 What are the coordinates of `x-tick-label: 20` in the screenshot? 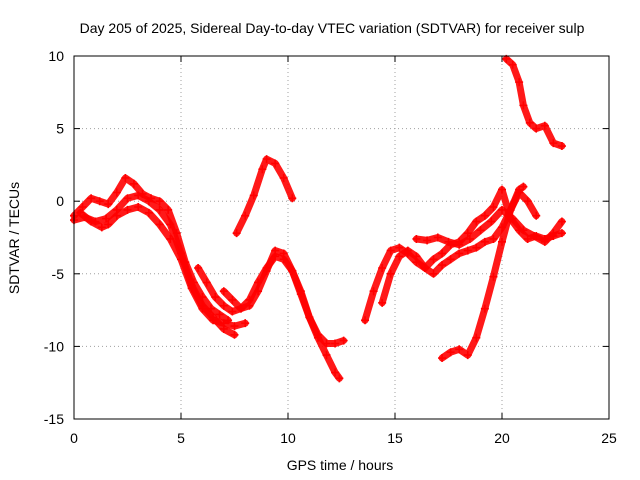 It's located at (502, 438).